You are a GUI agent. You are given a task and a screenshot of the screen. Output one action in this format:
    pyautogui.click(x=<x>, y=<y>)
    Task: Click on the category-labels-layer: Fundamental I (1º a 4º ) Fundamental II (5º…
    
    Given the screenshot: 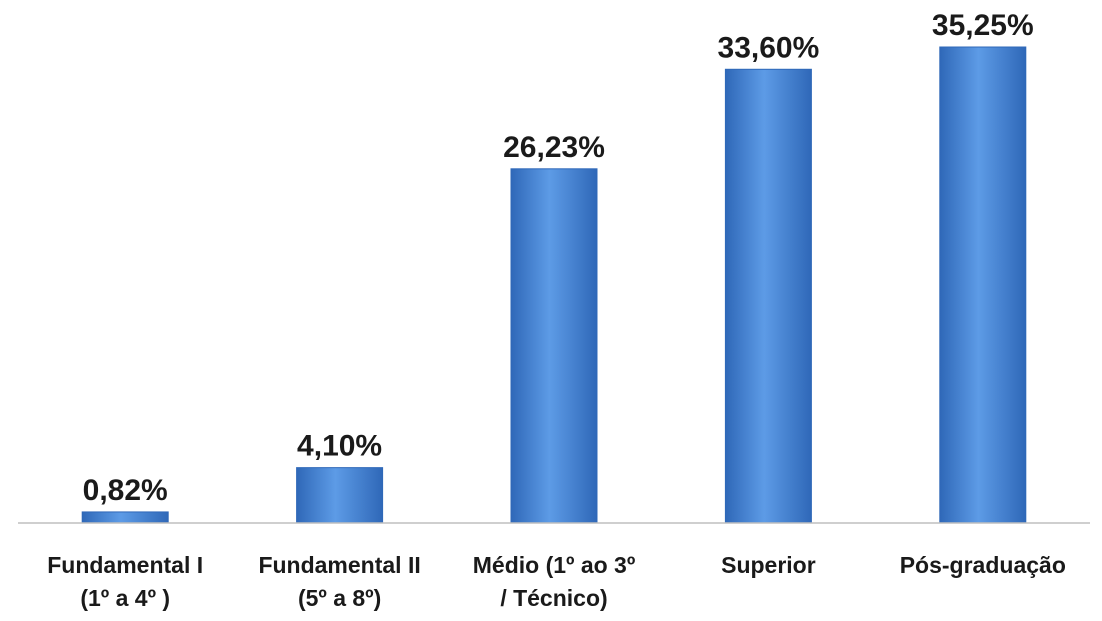 What is the action you would take?
    pyautogui.click(x=556, y=581)
    